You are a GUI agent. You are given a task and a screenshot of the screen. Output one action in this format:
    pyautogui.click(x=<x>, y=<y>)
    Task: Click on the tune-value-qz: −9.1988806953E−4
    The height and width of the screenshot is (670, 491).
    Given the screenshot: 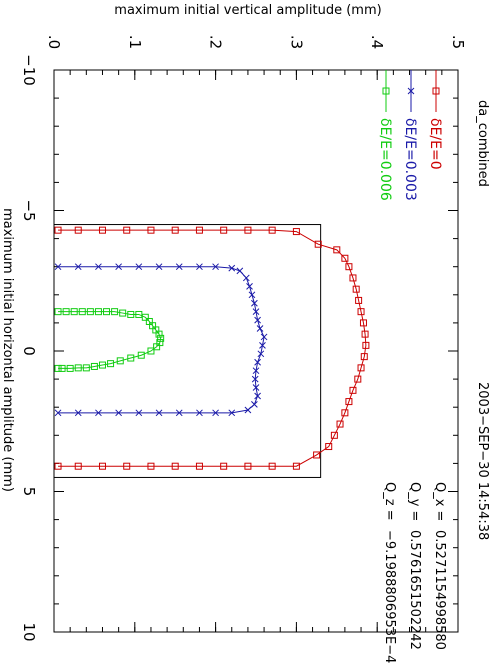 What is the action you would take?
    pyautogui.click(x=389, y=596)
    